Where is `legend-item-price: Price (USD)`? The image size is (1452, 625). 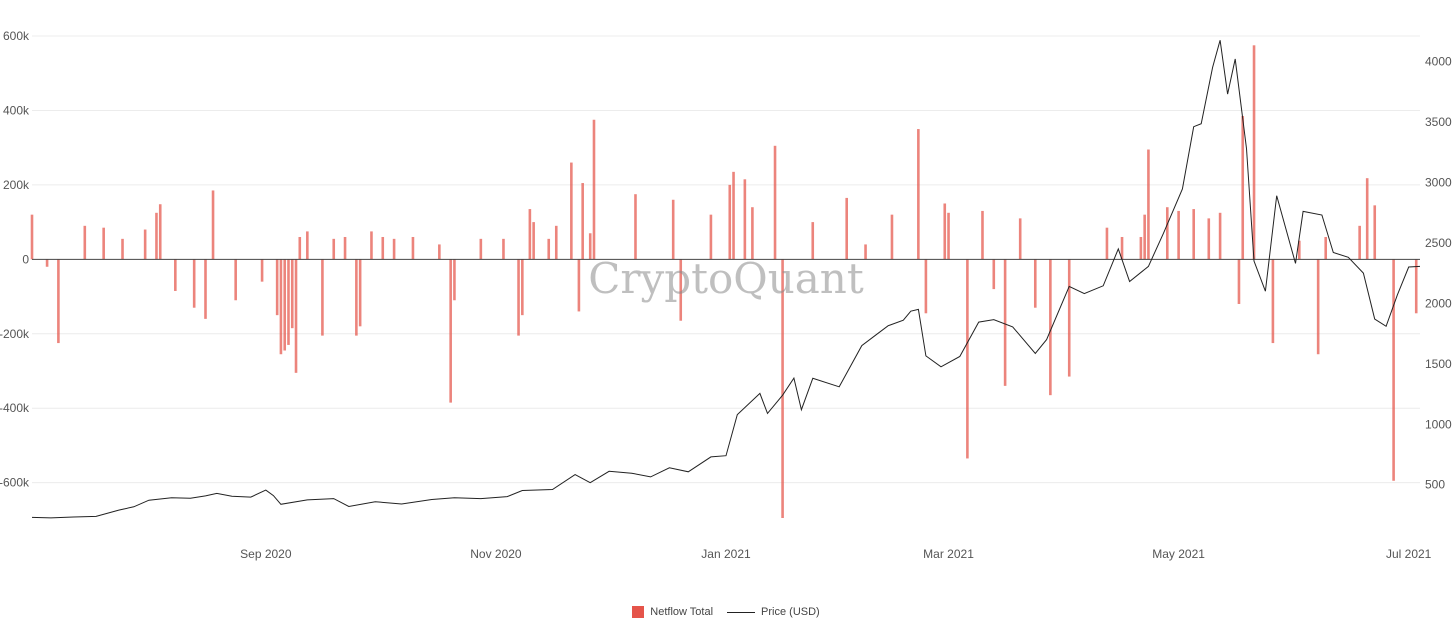
legend-item-price: Price (USD) is located at coordinates (773, 612).